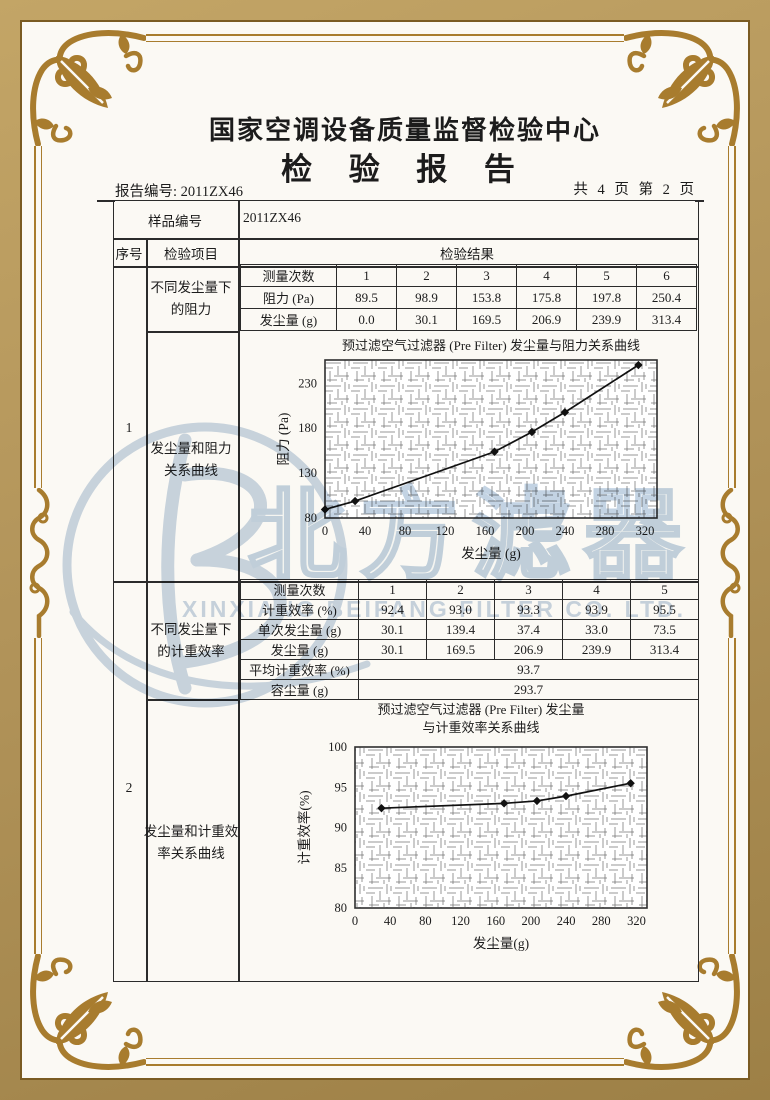 This screenshot has width=770, height=1100. What do you see at coordinates (366, 297) in the screenshot?
I see `cell-value: 89.5` at bounding box center [366, 297].